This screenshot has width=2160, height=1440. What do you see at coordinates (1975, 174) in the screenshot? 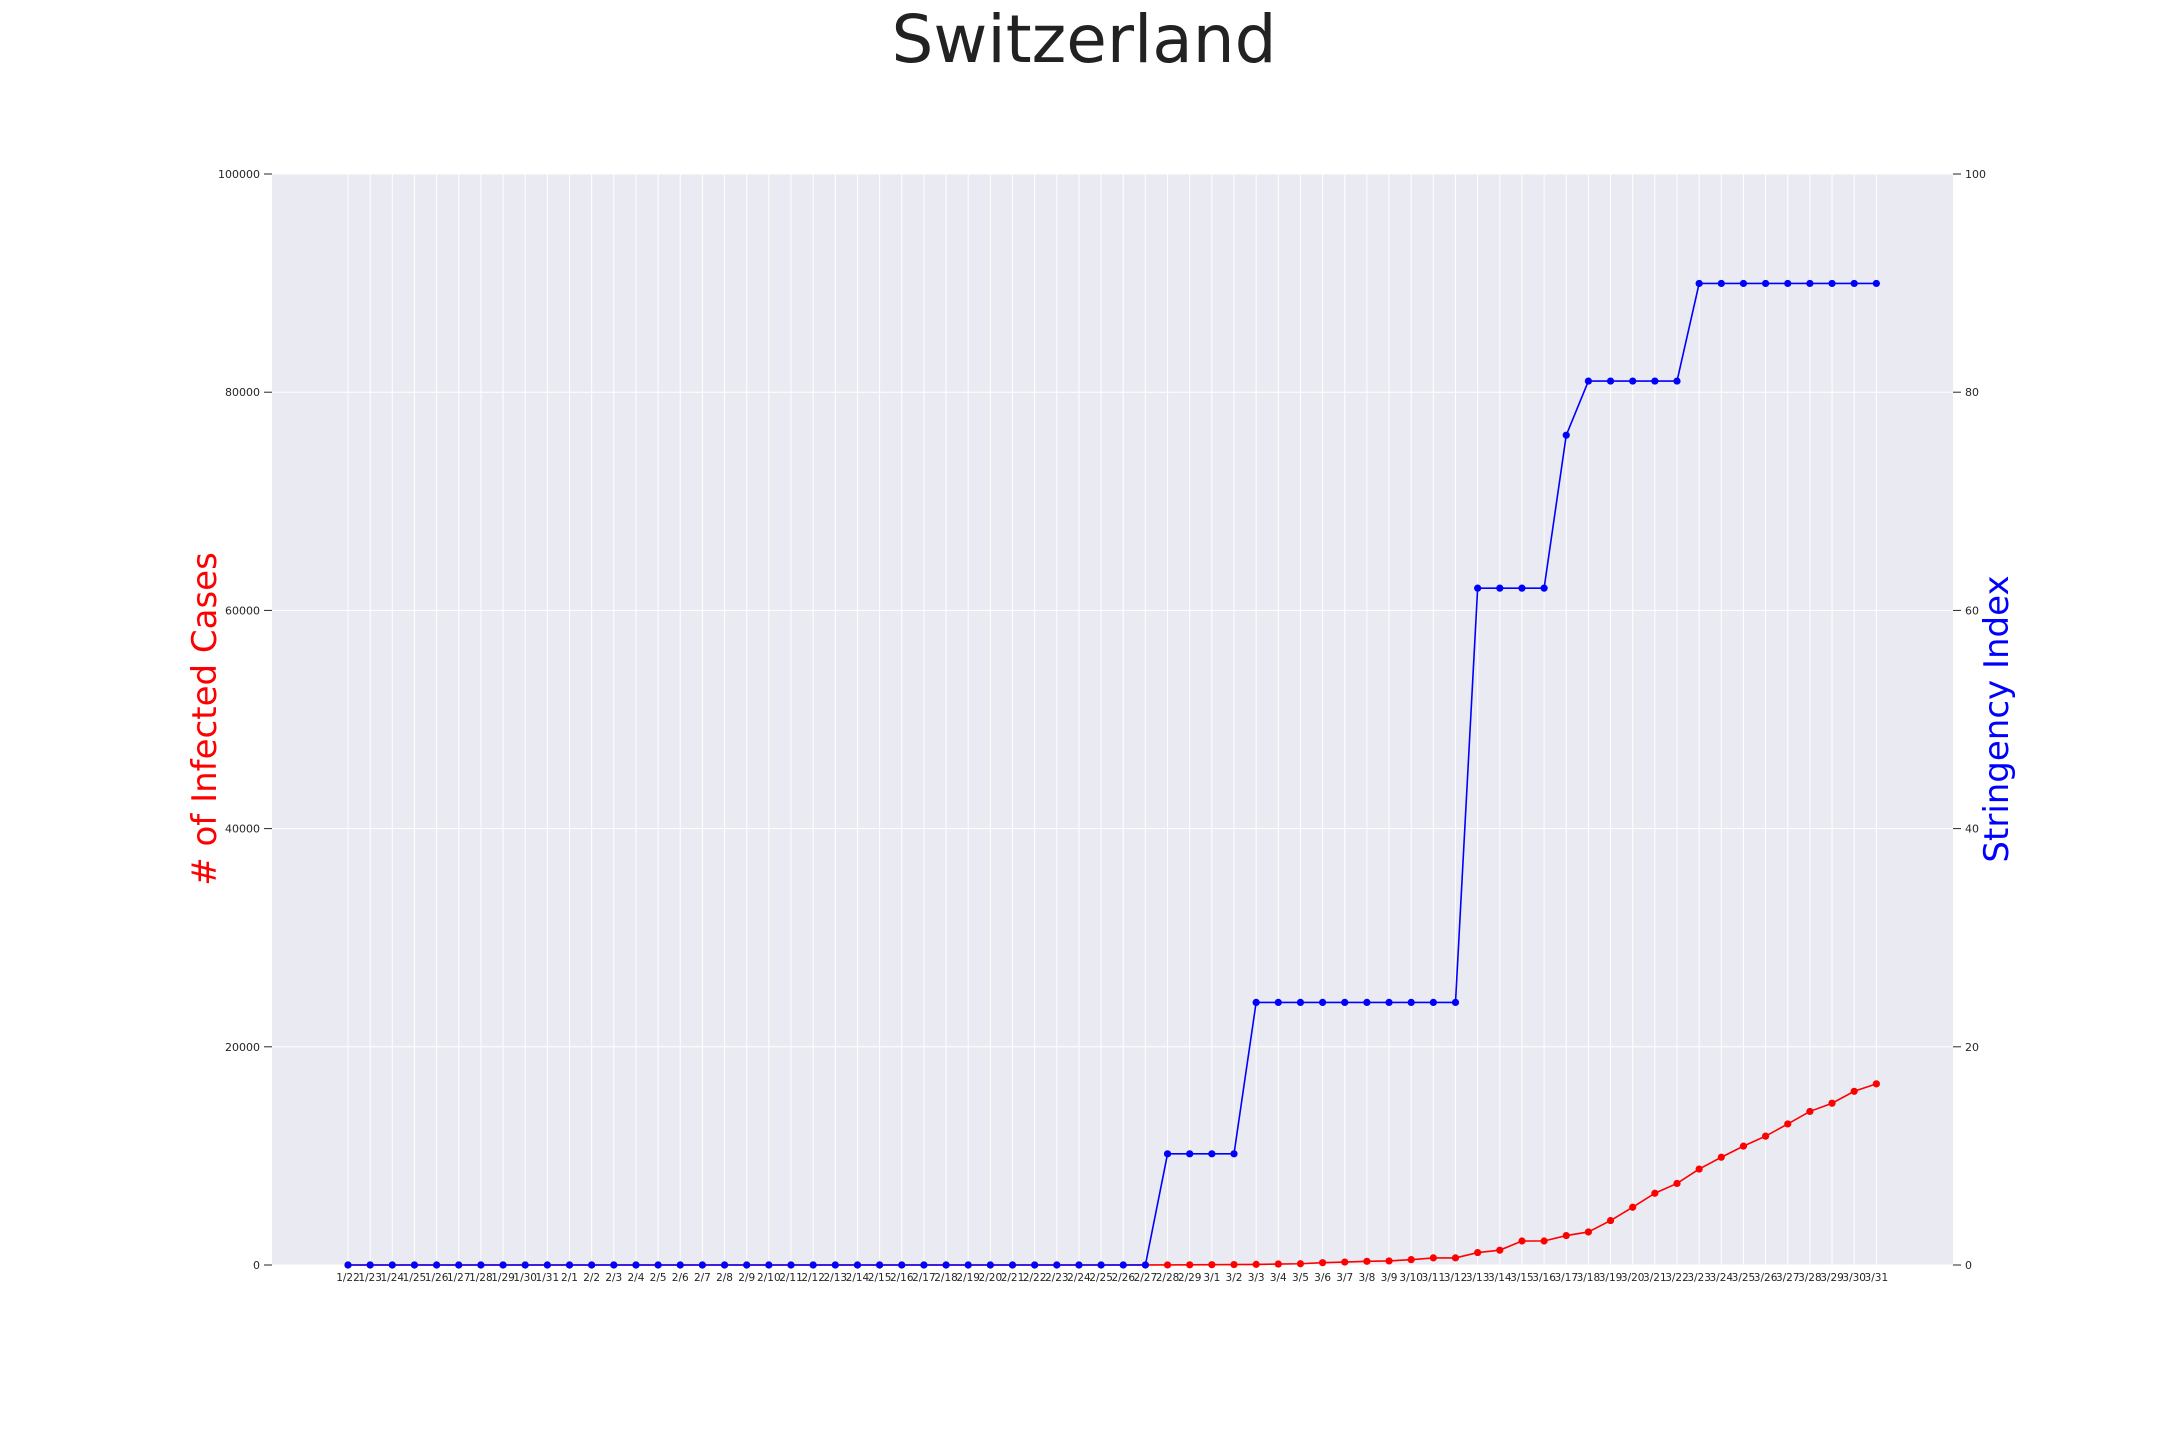
I see `right-y-tick-label: 100` at bounding box center [1975, 174].